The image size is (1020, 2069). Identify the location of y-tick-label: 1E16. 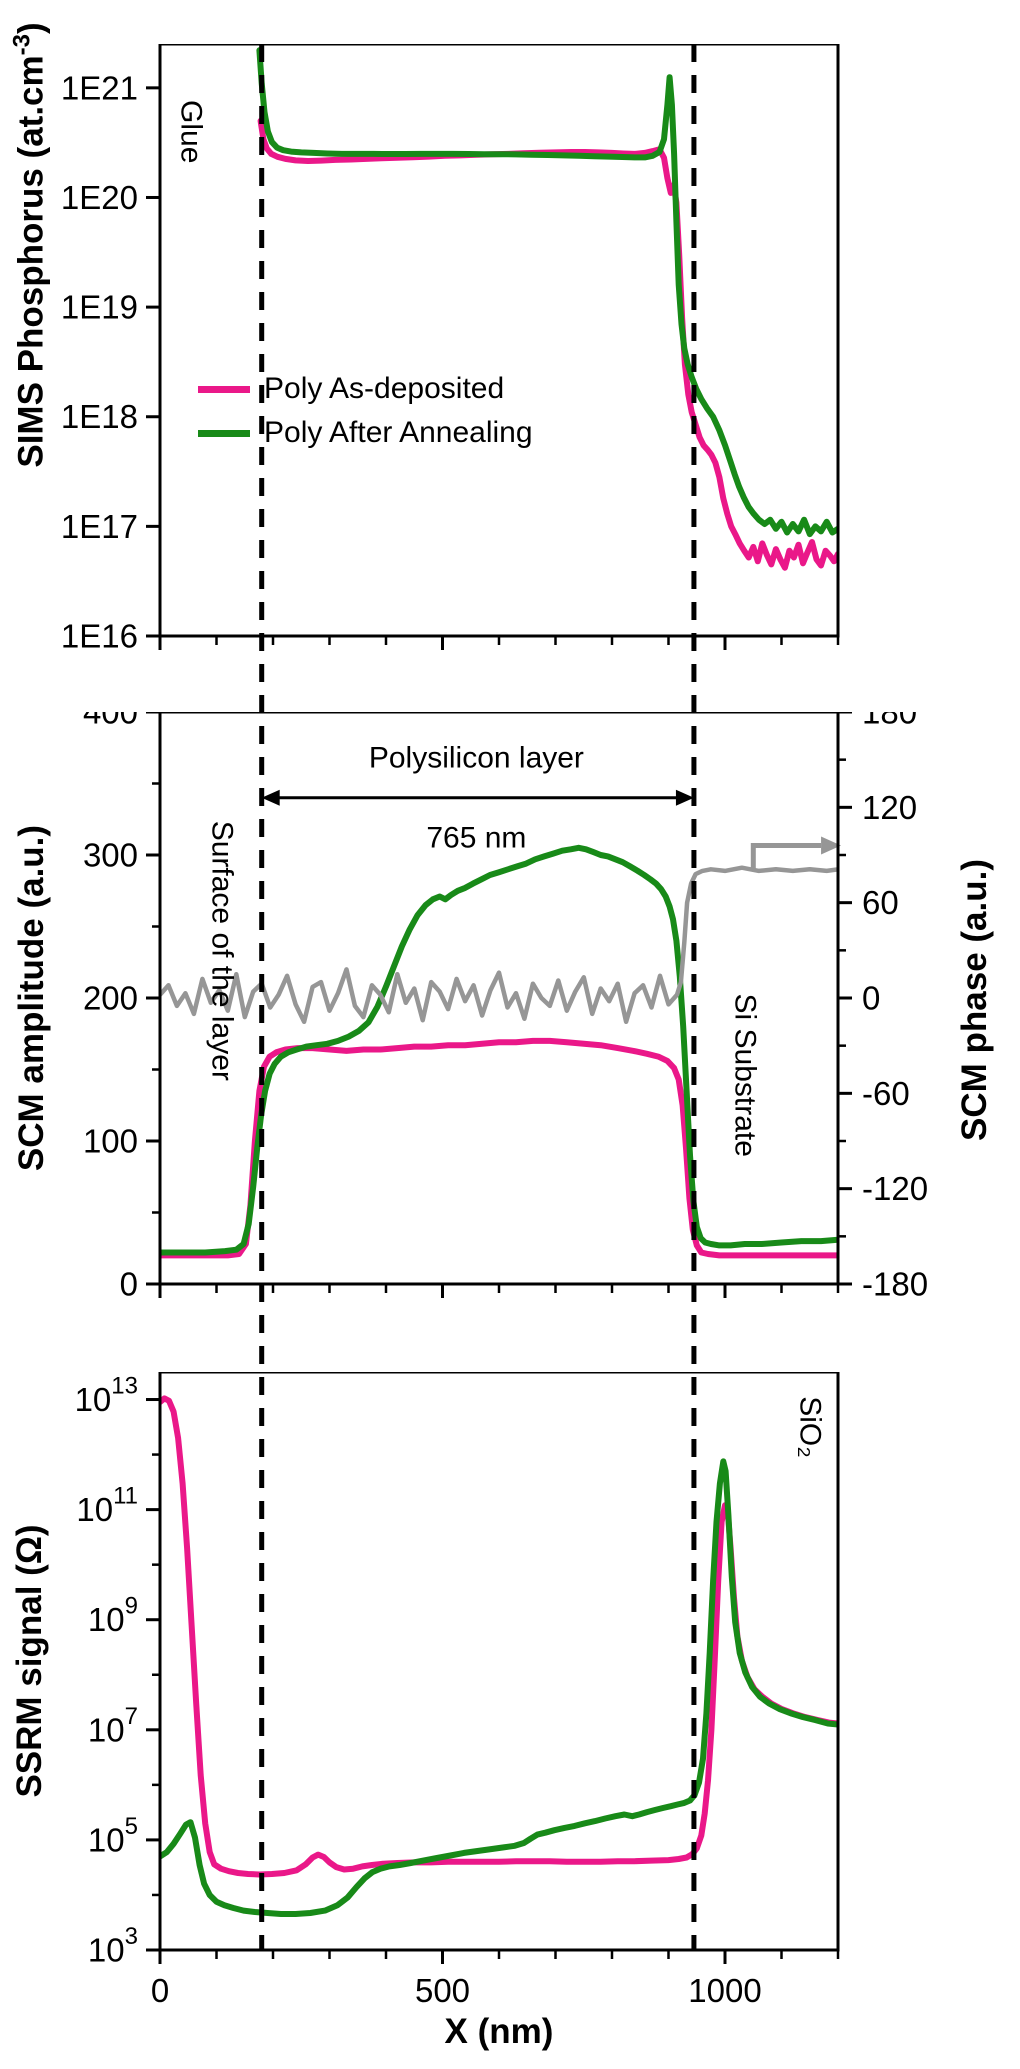
(99, 636).